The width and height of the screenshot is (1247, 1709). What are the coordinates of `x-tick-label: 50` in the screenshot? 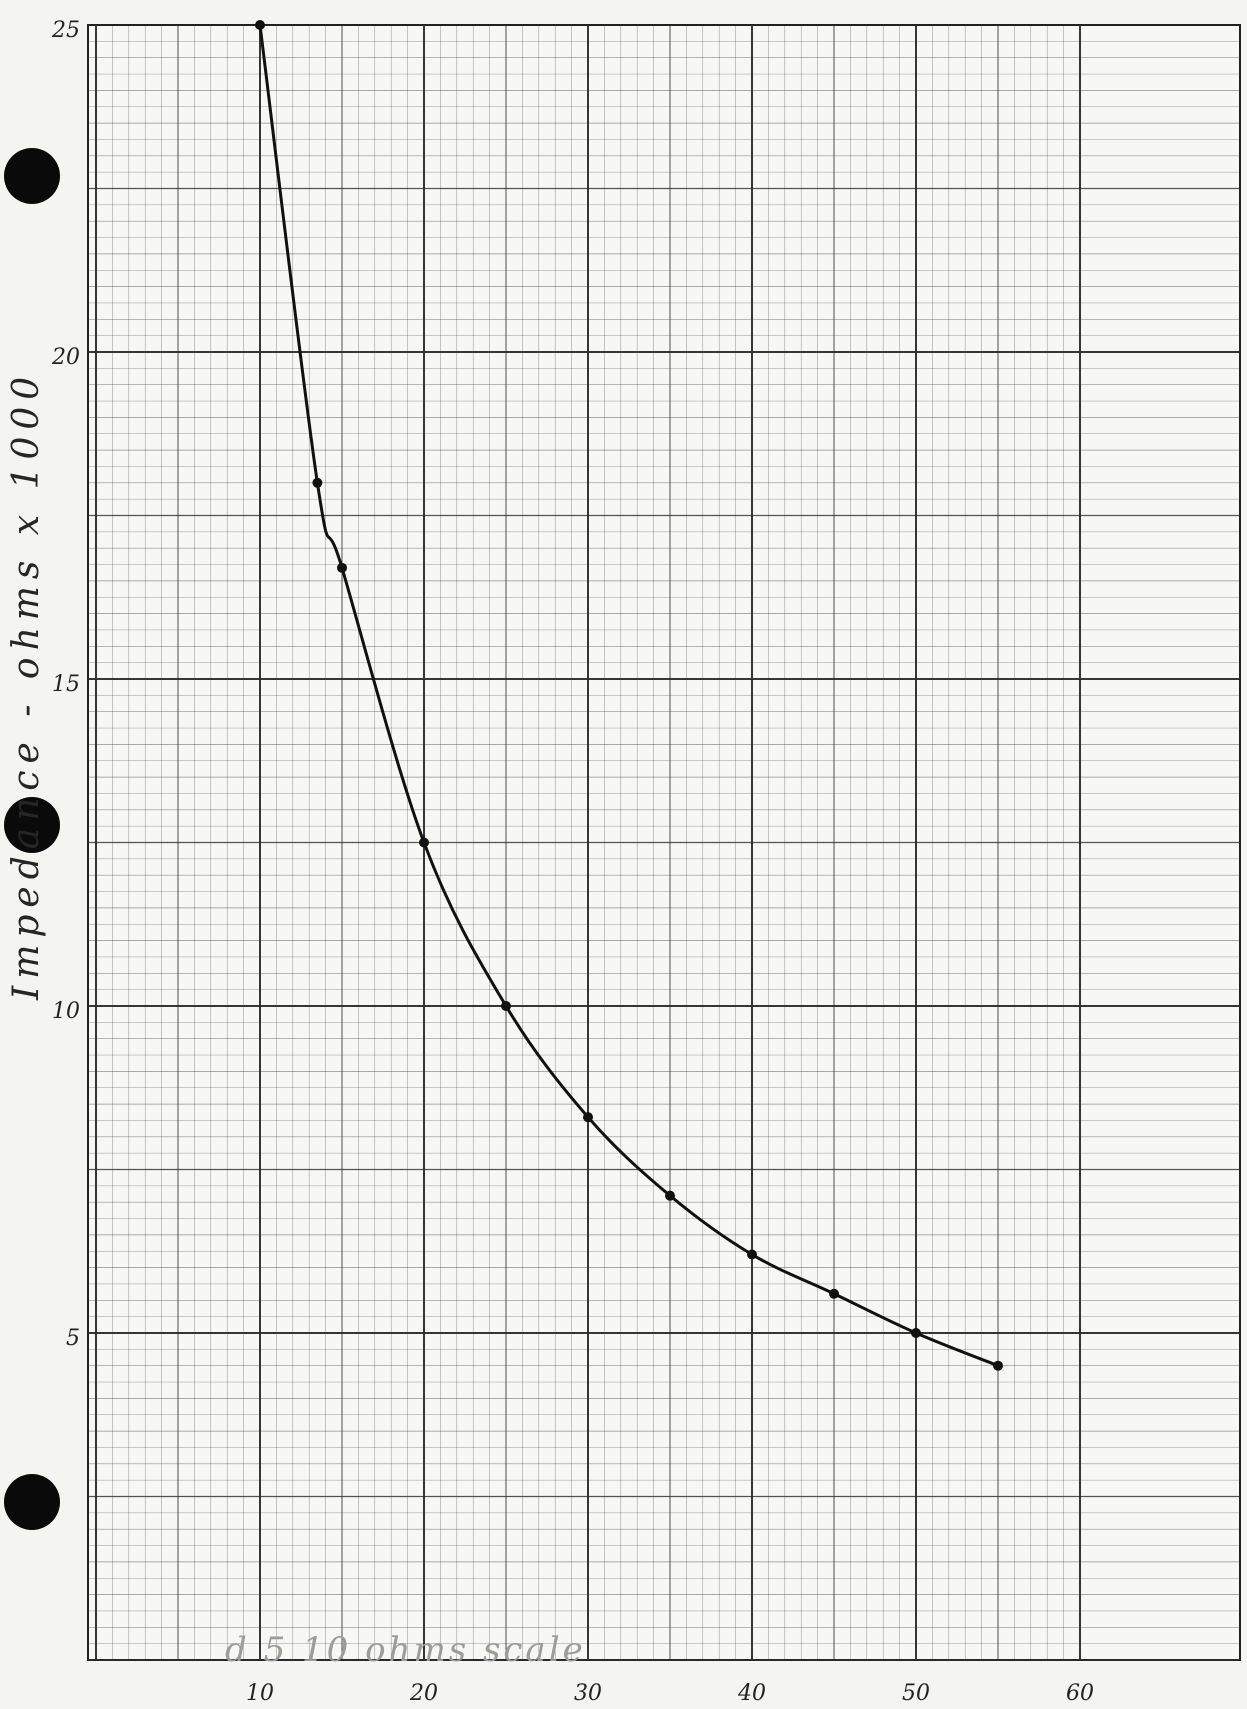 It's located at (916, 1693).